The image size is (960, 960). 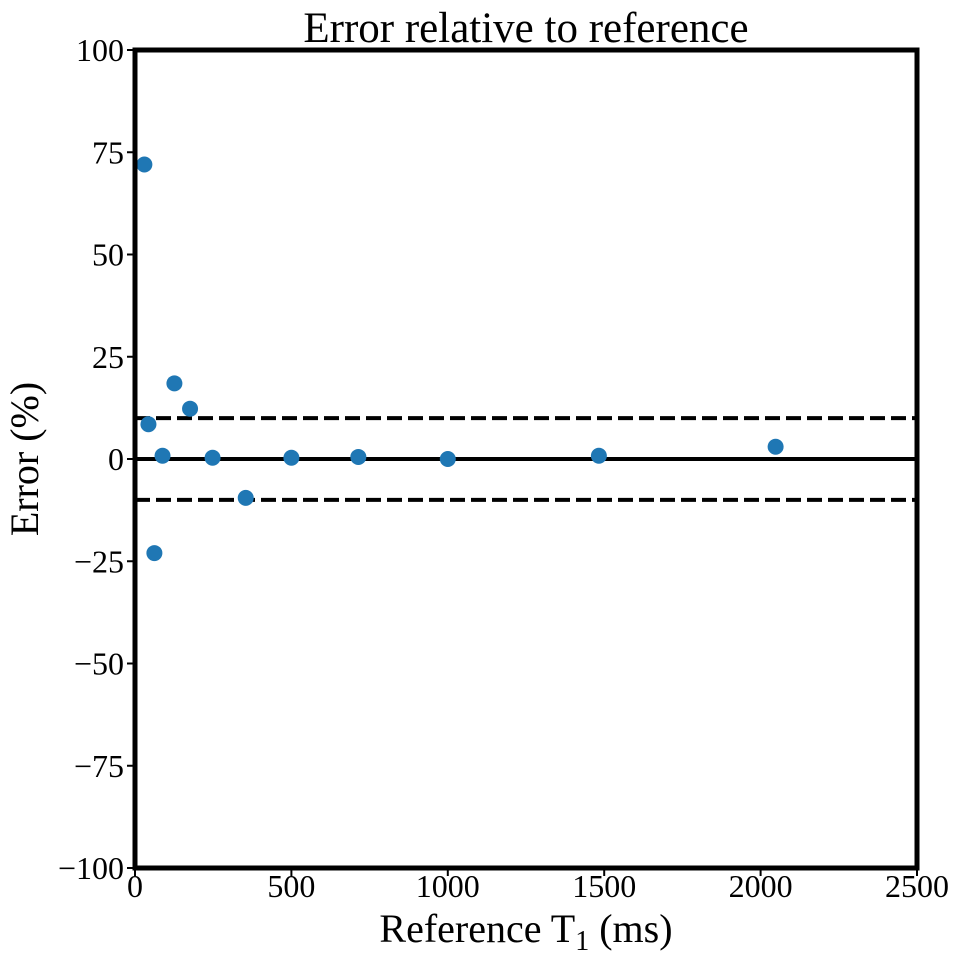 I want to click on x-axis-title-main: Reference T, so click(x=477, y=928).